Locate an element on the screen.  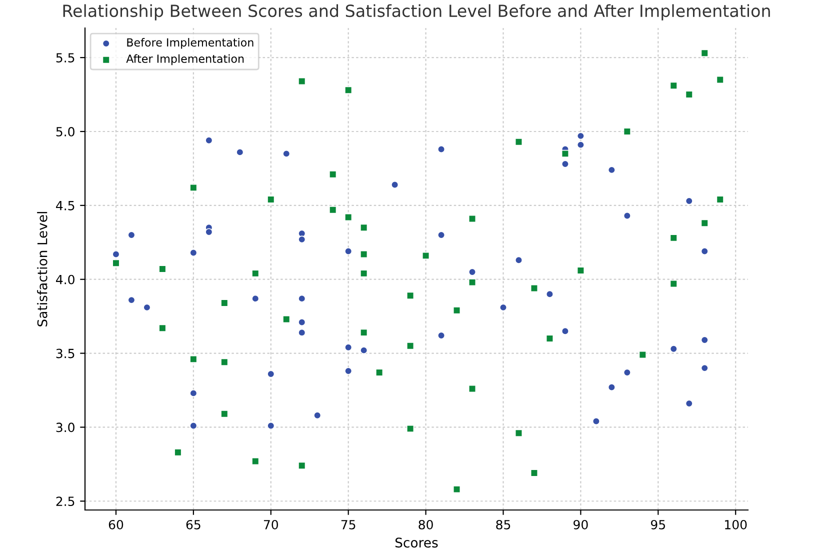
x-tick-label: 90 is located at coordinates (581, 525).